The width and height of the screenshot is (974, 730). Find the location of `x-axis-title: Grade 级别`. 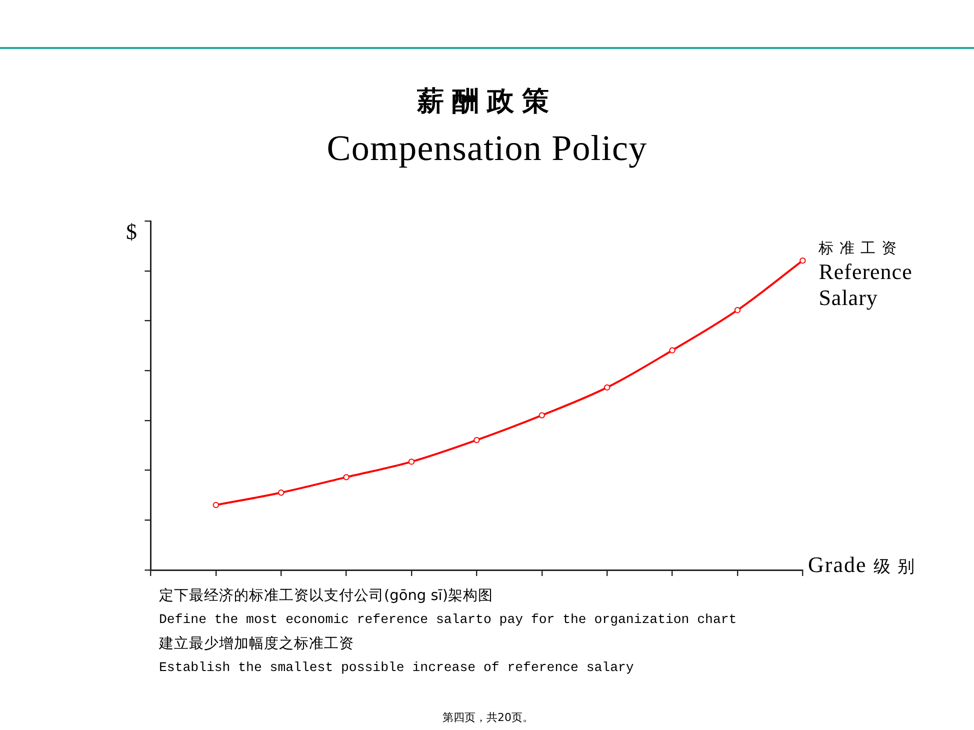

x-axis-title: Grade 级别 is located at coordinates (865, 564).